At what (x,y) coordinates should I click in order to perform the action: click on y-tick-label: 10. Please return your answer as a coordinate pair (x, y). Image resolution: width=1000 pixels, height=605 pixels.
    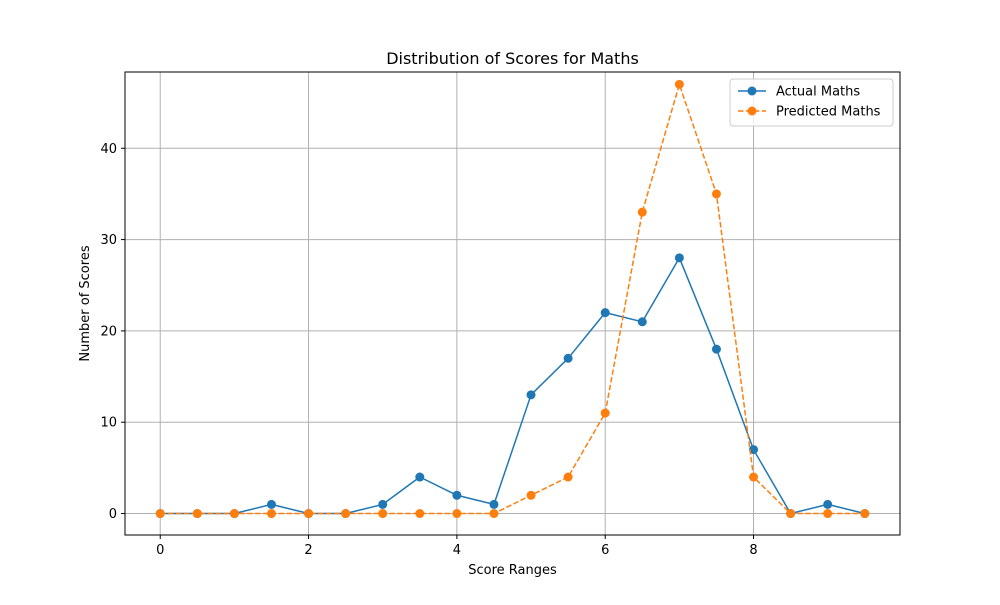
    Looking at the image, I should click on (108, 423).